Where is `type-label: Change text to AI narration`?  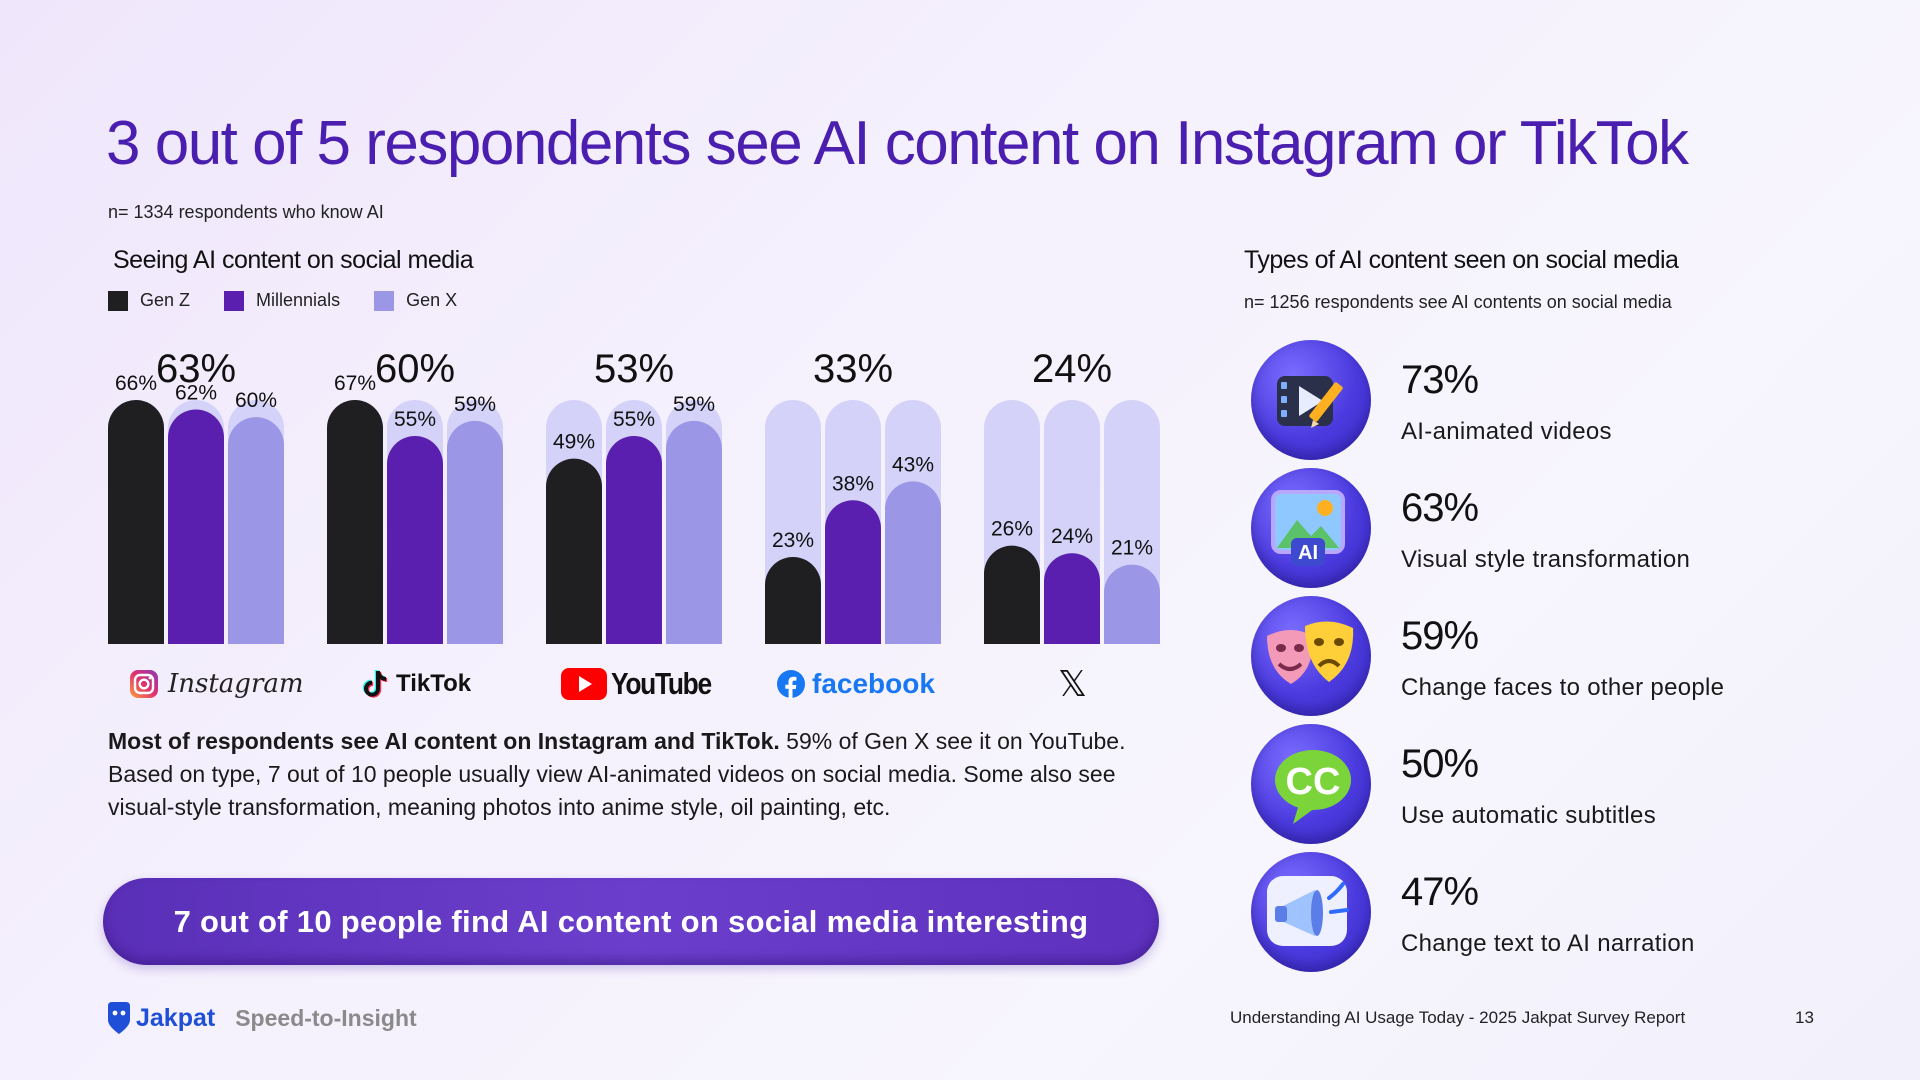
type-label: Change text to AI narration is located at coordinates (1548, 943).